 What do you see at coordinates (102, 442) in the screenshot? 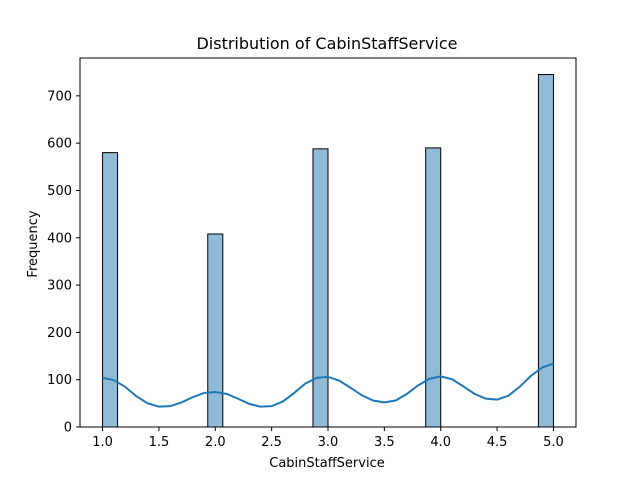
I see `x-tick-label: 1.0` at bounding box center [102, 442].